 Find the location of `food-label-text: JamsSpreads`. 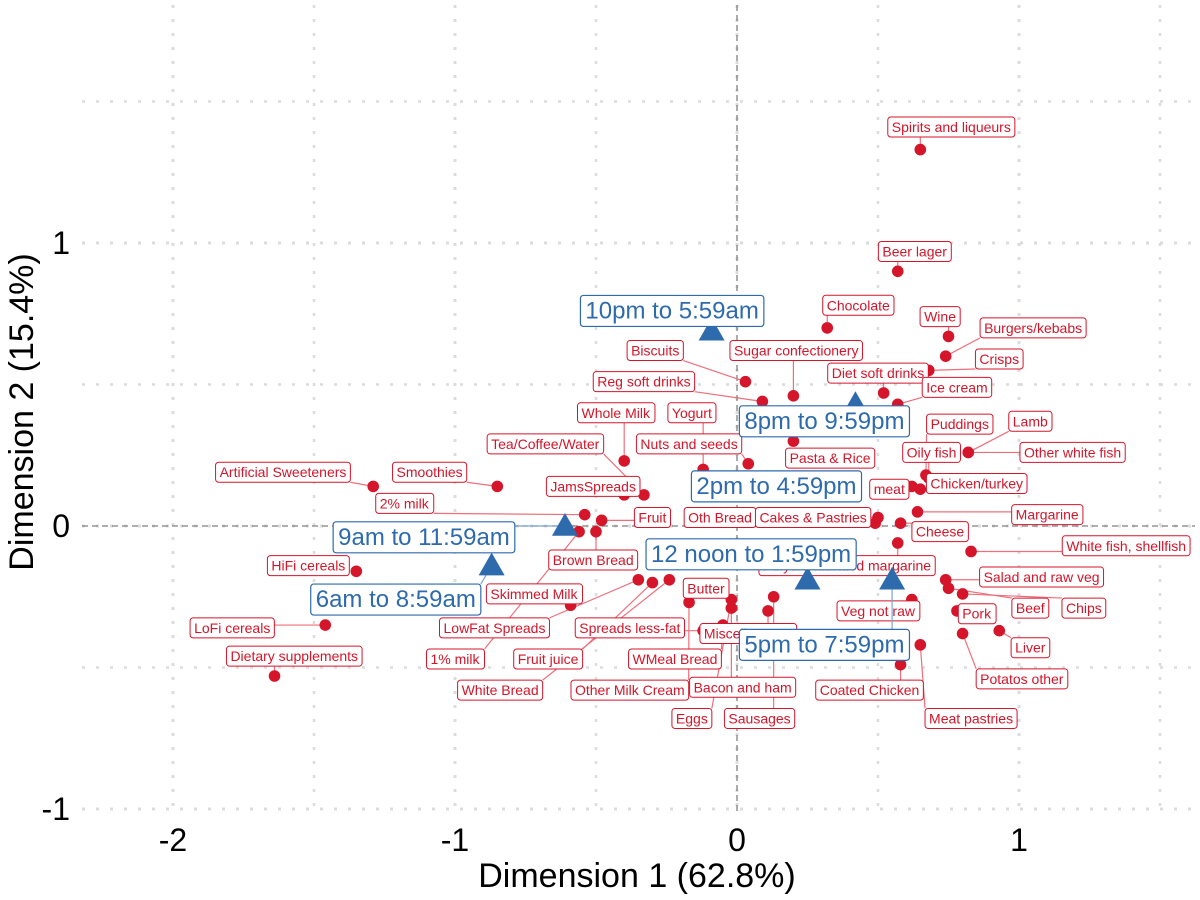

food-label-text: JamsSpreads is located at coordinates (593, 486).